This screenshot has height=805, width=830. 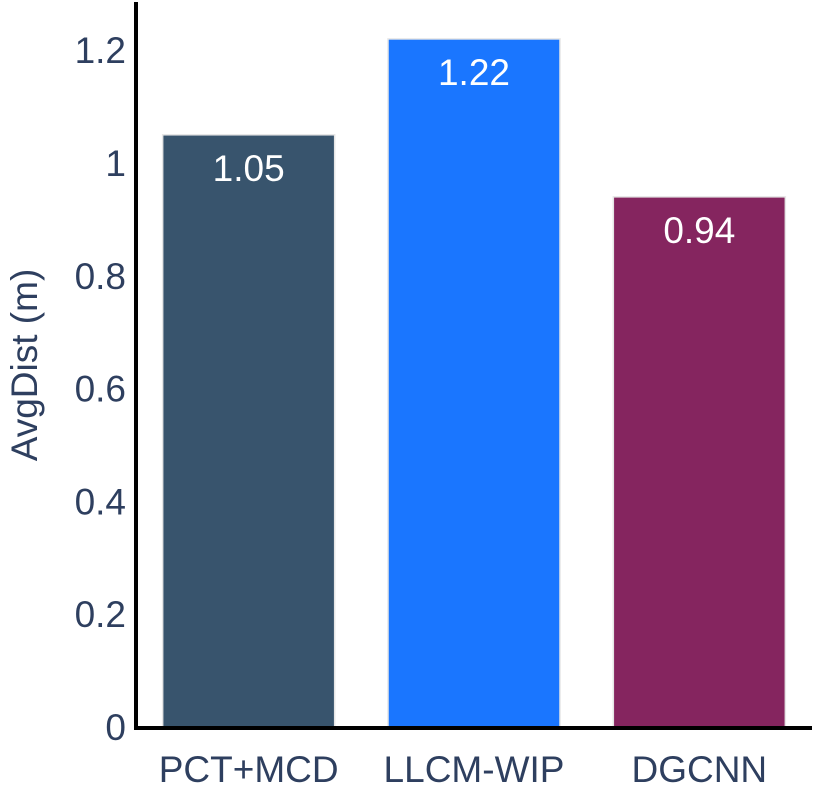 I want to click on x-tick-label: PCT+MCD, so click(x=249, y=769).